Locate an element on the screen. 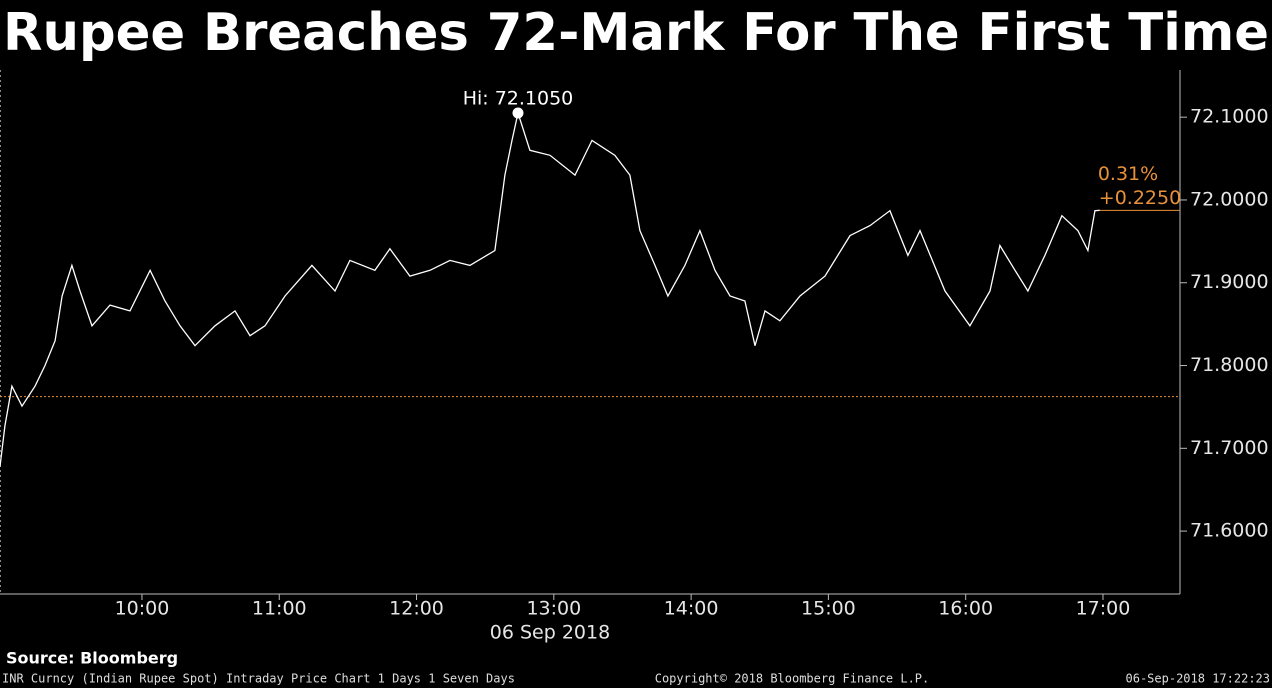 The height and width of the screenshot is (688, 1272). y-tick-label: 71.9000 is located at coordinates (1229, 282).